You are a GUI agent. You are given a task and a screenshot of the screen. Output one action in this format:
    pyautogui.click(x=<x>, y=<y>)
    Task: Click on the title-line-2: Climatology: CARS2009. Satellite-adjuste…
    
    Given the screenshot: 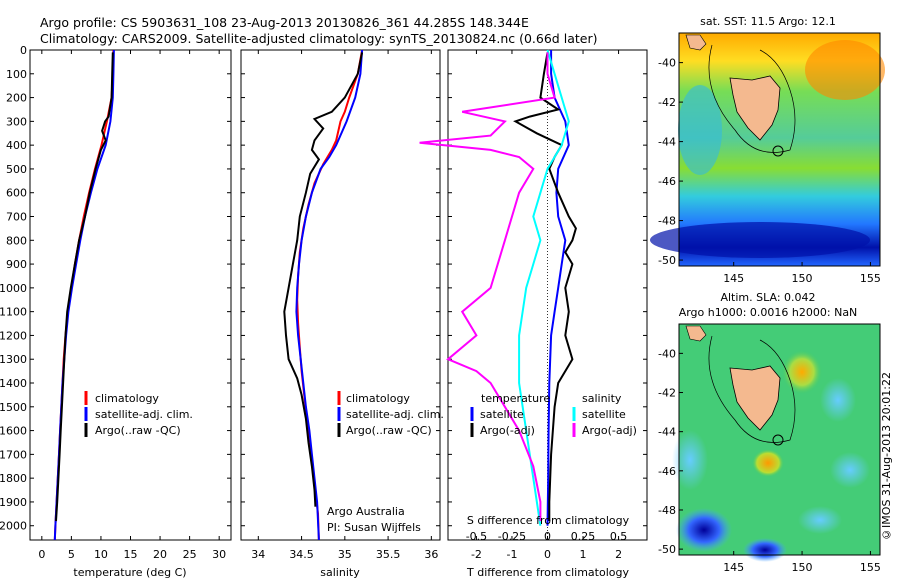 What is the action you would take?
    pyautogui.click(x=319, y=38)
    